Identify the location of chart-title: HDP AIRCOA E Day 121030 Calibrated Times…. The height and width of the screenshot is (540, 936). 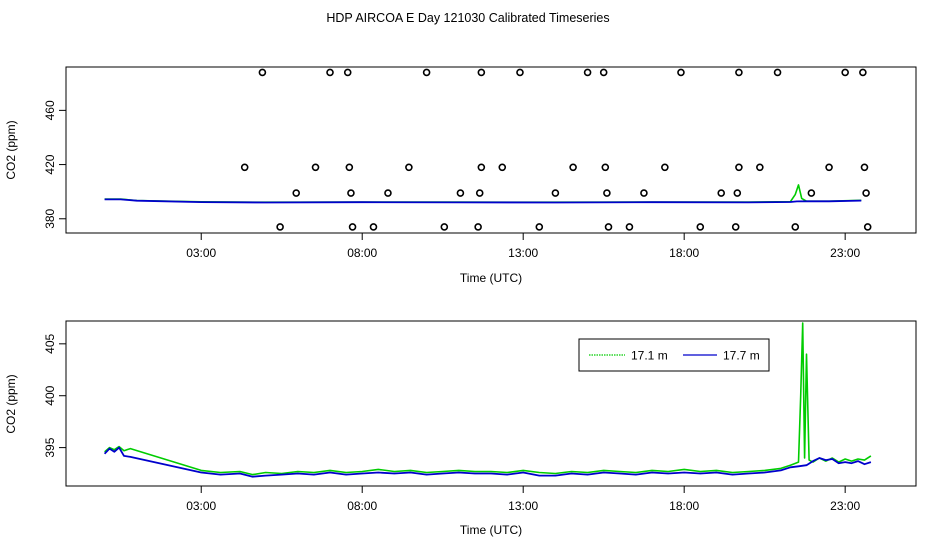
(467, 18).